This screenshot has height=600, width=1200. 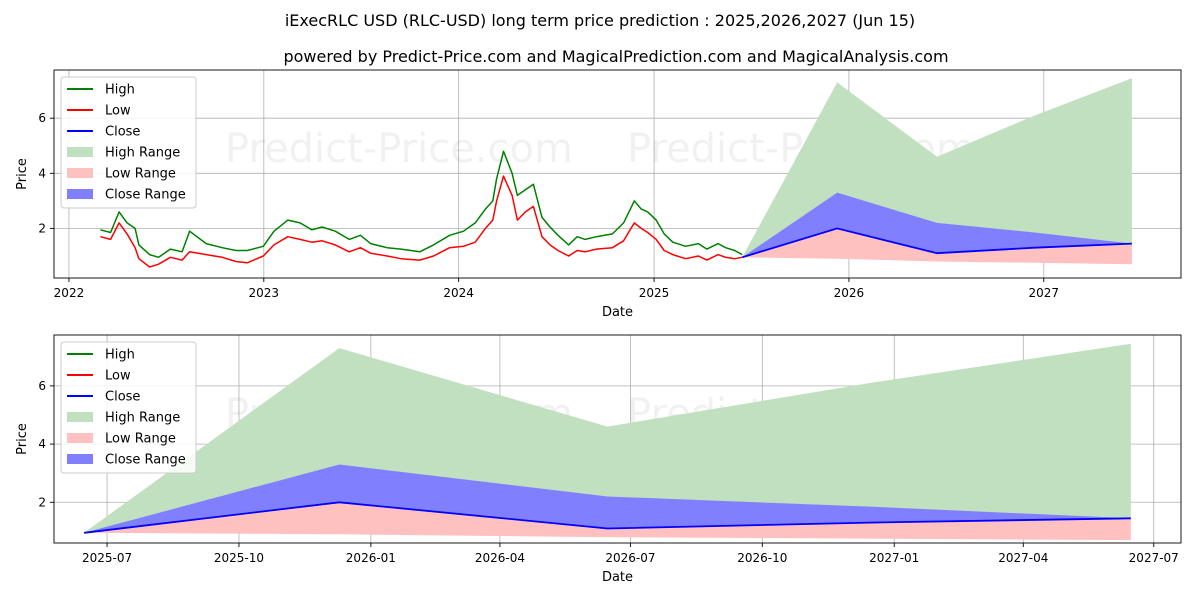 I want to click on x-tick-label: 2025, so click(x=654, y=293).